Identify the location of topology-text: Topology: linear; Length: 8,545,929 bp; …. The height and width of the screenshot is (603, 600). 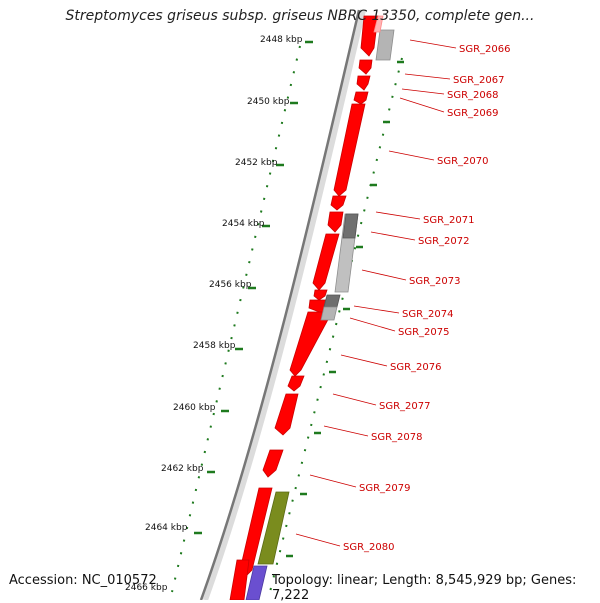
(424, 588).